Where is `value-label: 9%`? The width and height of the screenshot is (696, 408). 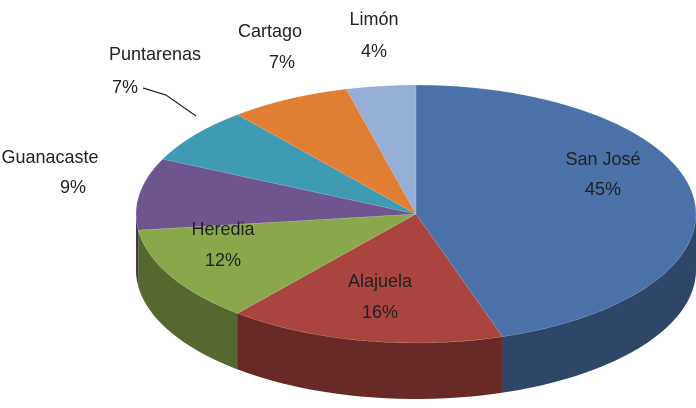 value-label: 9% is located at coordinates (73, 187).